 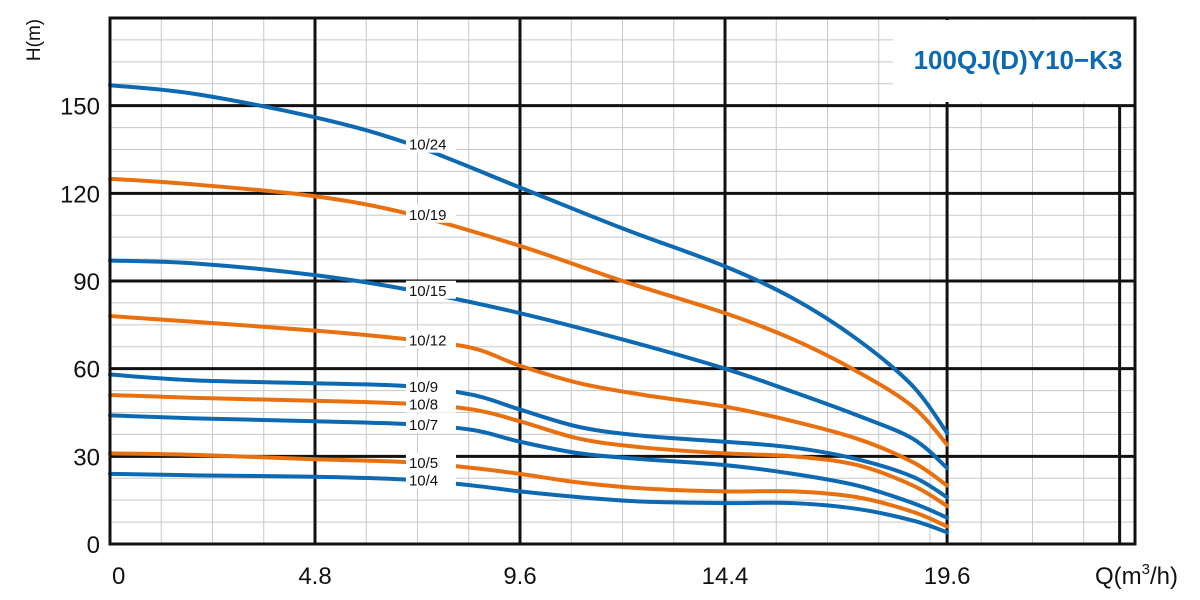 What do you see at coordinates (423, 481) in the screenshot?
I see `curve-label-10-4: 10/4` at bounding box center [423, 481].